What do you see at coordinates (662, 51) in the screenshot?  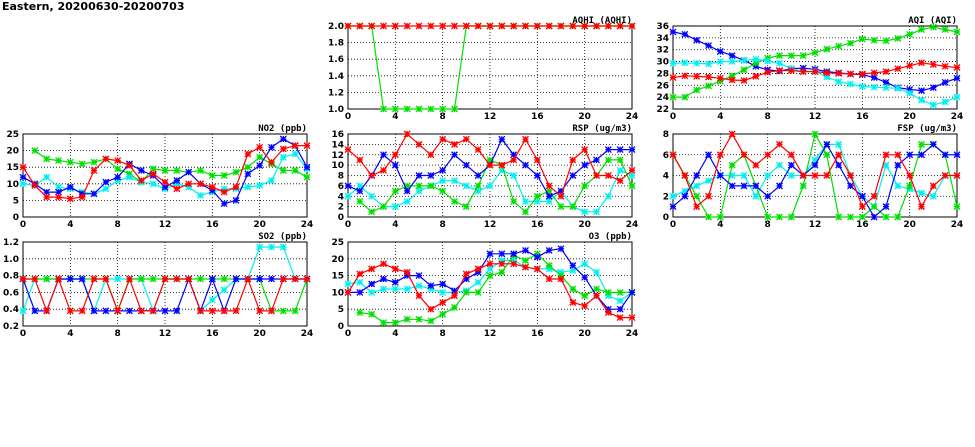 I see `y-tick-label: 32` at bounding box center [662, 51].